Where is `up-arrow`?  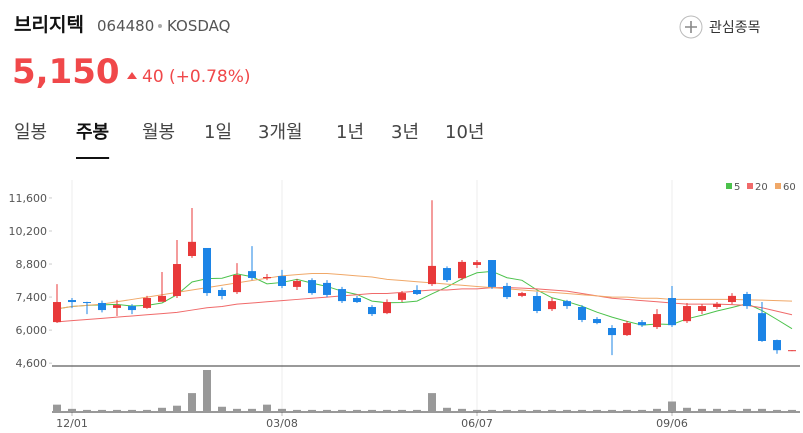 up-arrow is located at coordinates (132, 75).